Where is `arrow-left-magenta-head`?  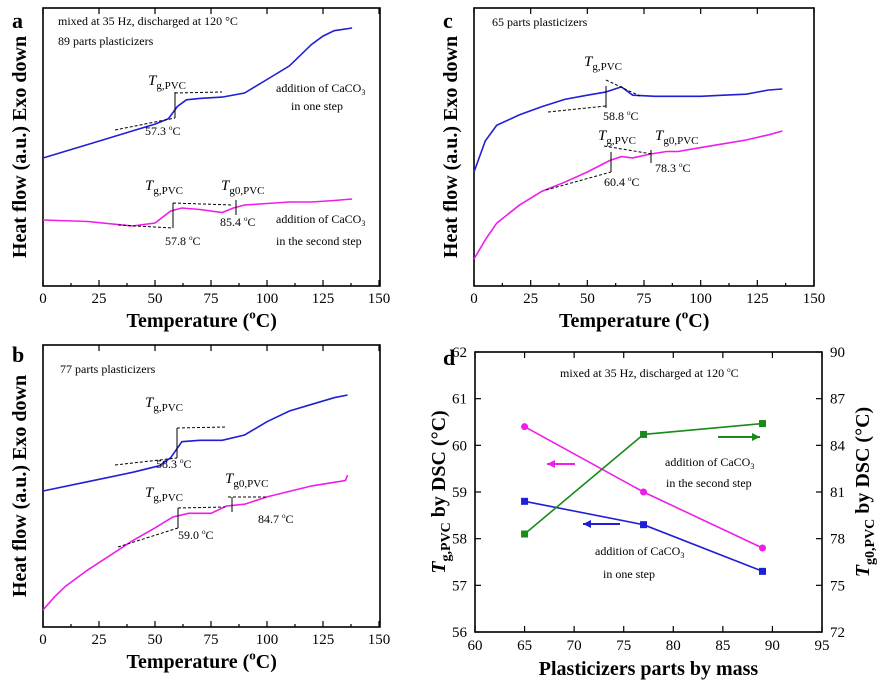 arrow-left-magenta-head is located at coordinates (551, 464).